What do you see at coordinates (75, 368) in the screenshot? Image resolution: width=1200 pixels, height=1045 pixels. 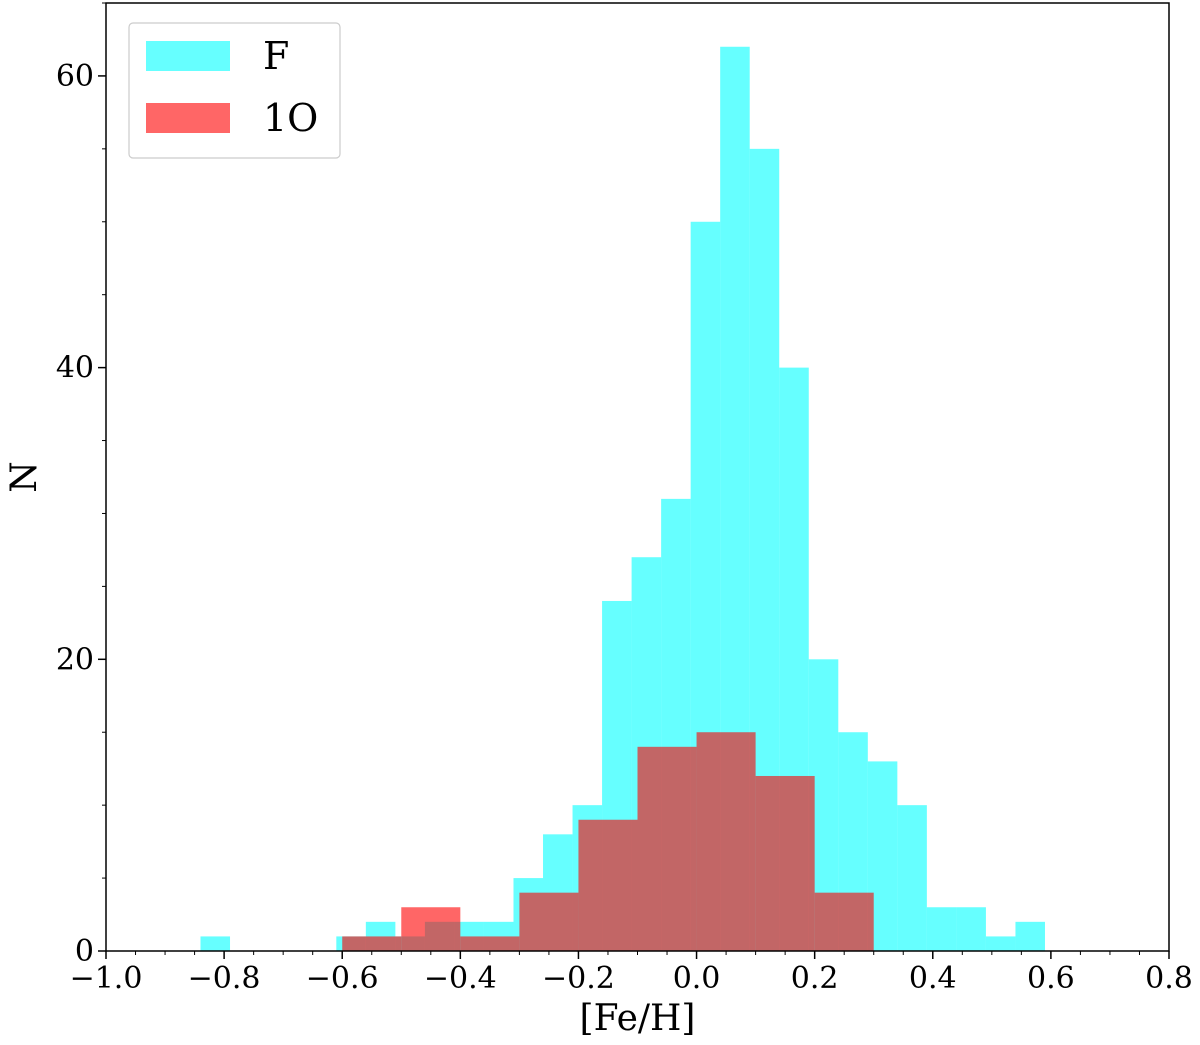 I see `y-tick-label: 40` at bounding box center [75, 368].